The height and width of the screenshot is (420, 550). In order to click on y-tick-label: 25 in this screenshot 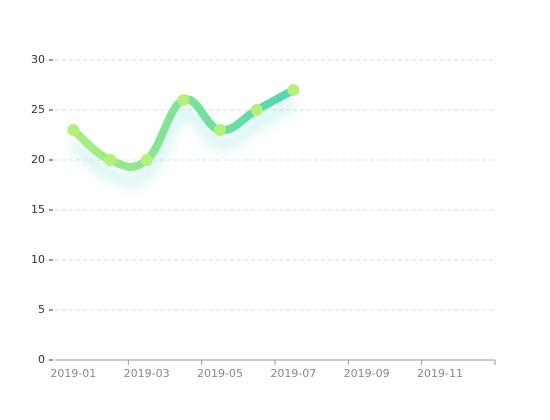, I will do `click(38, 109)`.